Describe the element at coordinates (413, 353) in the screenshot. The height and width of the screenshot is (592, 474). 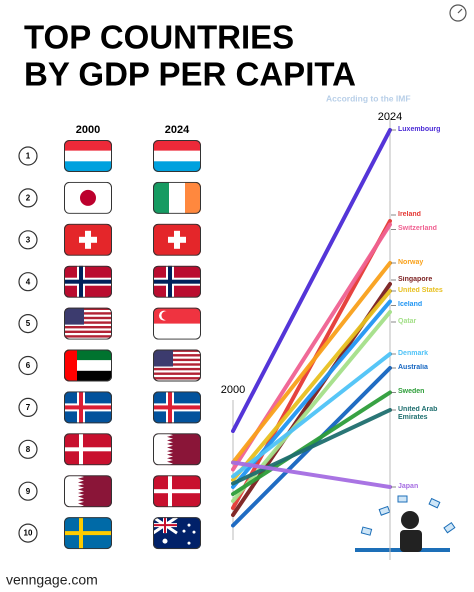
I see `series-label: Denmark` at that location.